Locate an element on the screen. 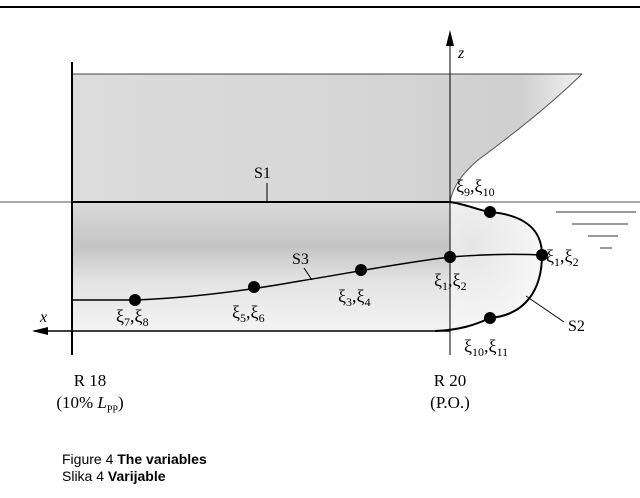 The image size is (640, 498). label-xi-7-8: ξ7,ξ8 is located at coordinates (132, 317).